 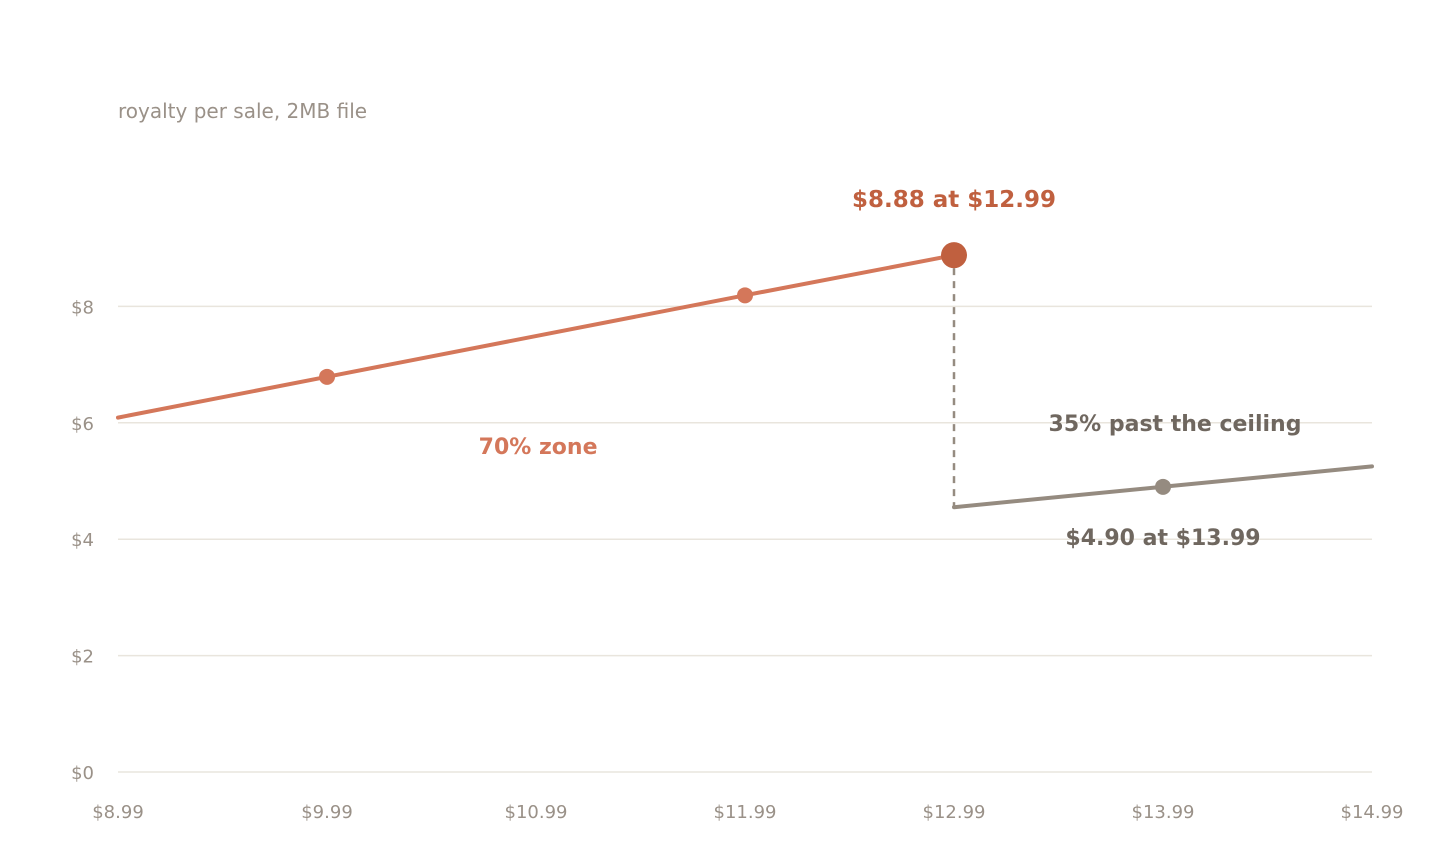 What do you see at coordinates (82, 424) in the screenshot?
I see `y-tick-label: $6` at bounding box center [82, 424].